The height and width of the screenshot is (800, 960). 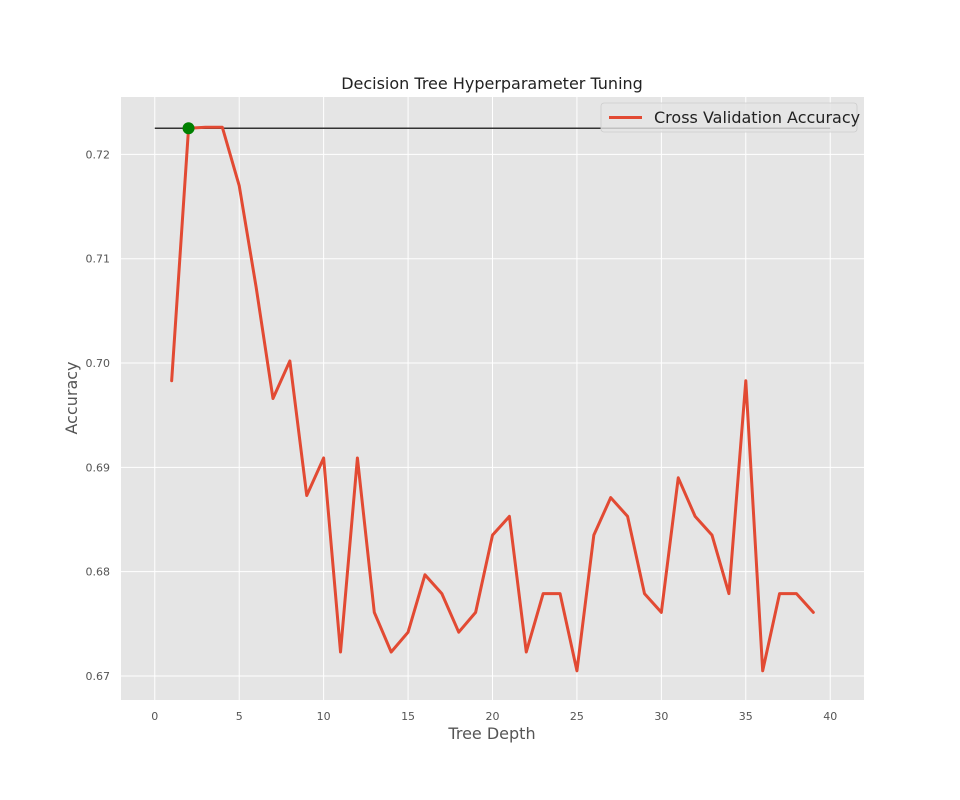 What do you see at coordinates (661, 716) in the screenshot?
I see `x-tick-label: 30` at bounding box center [661, 716].